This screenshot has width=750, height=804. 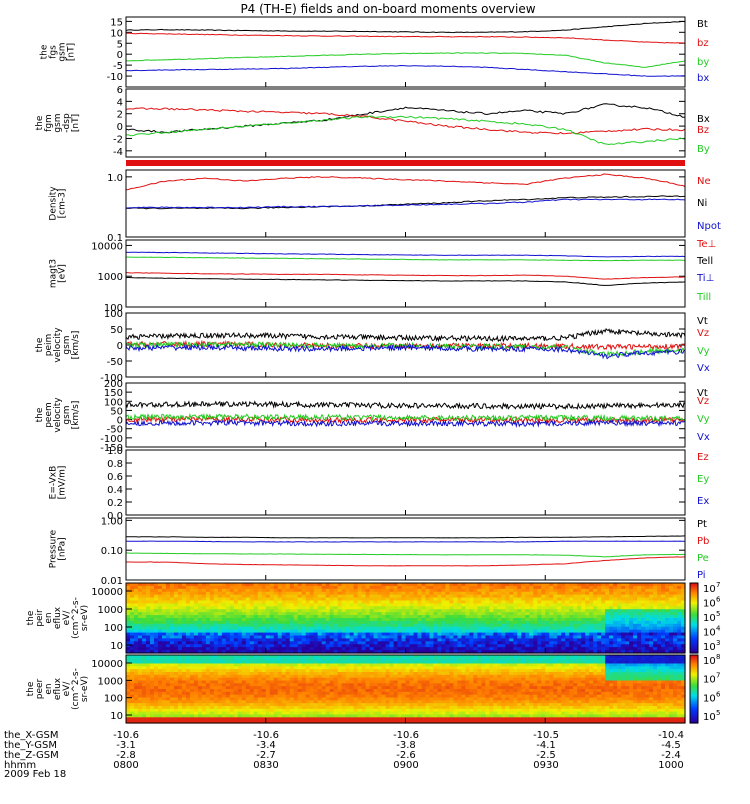 What do you see at coordinates (703, 541) in the screenshot?
I see `legend-entry: Pb` at bounding box center [703, 541].